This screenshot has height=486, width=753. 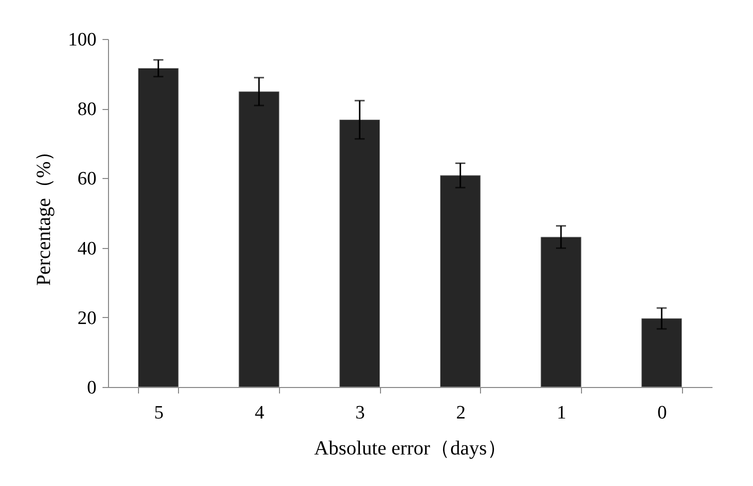 What do you see at coordinates (561, 413) in the screenshot?
I see `x-tick-label: 1` at bounding box center [561, 413].